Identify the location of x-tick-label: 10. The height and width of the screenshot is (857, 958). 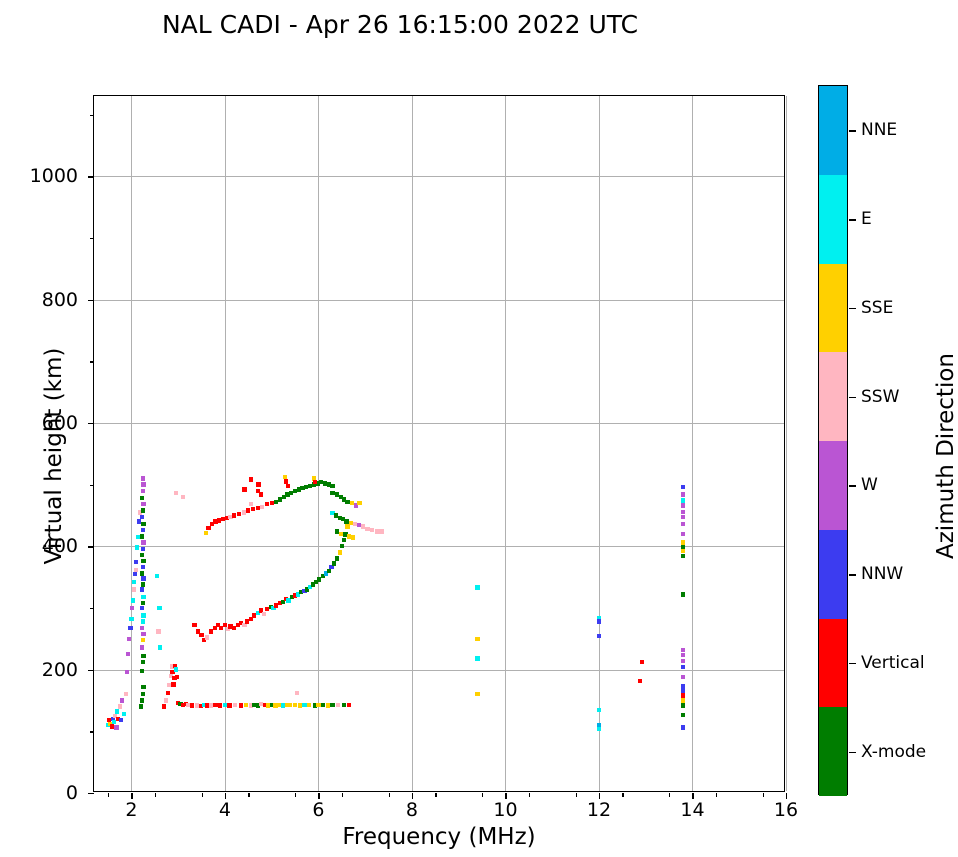
(505, 810).